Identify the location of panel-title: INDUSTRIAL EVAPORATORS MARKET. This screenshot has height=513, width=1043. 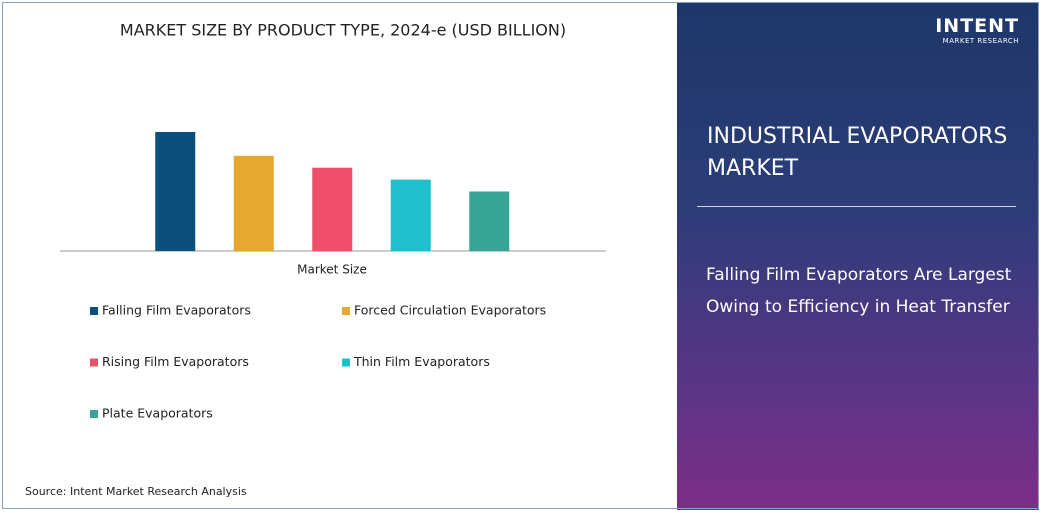
(857, 152).